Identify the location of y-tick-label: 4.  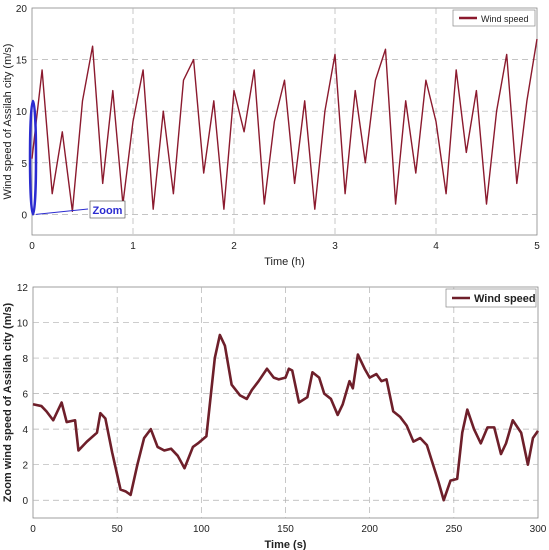
(25, 430).